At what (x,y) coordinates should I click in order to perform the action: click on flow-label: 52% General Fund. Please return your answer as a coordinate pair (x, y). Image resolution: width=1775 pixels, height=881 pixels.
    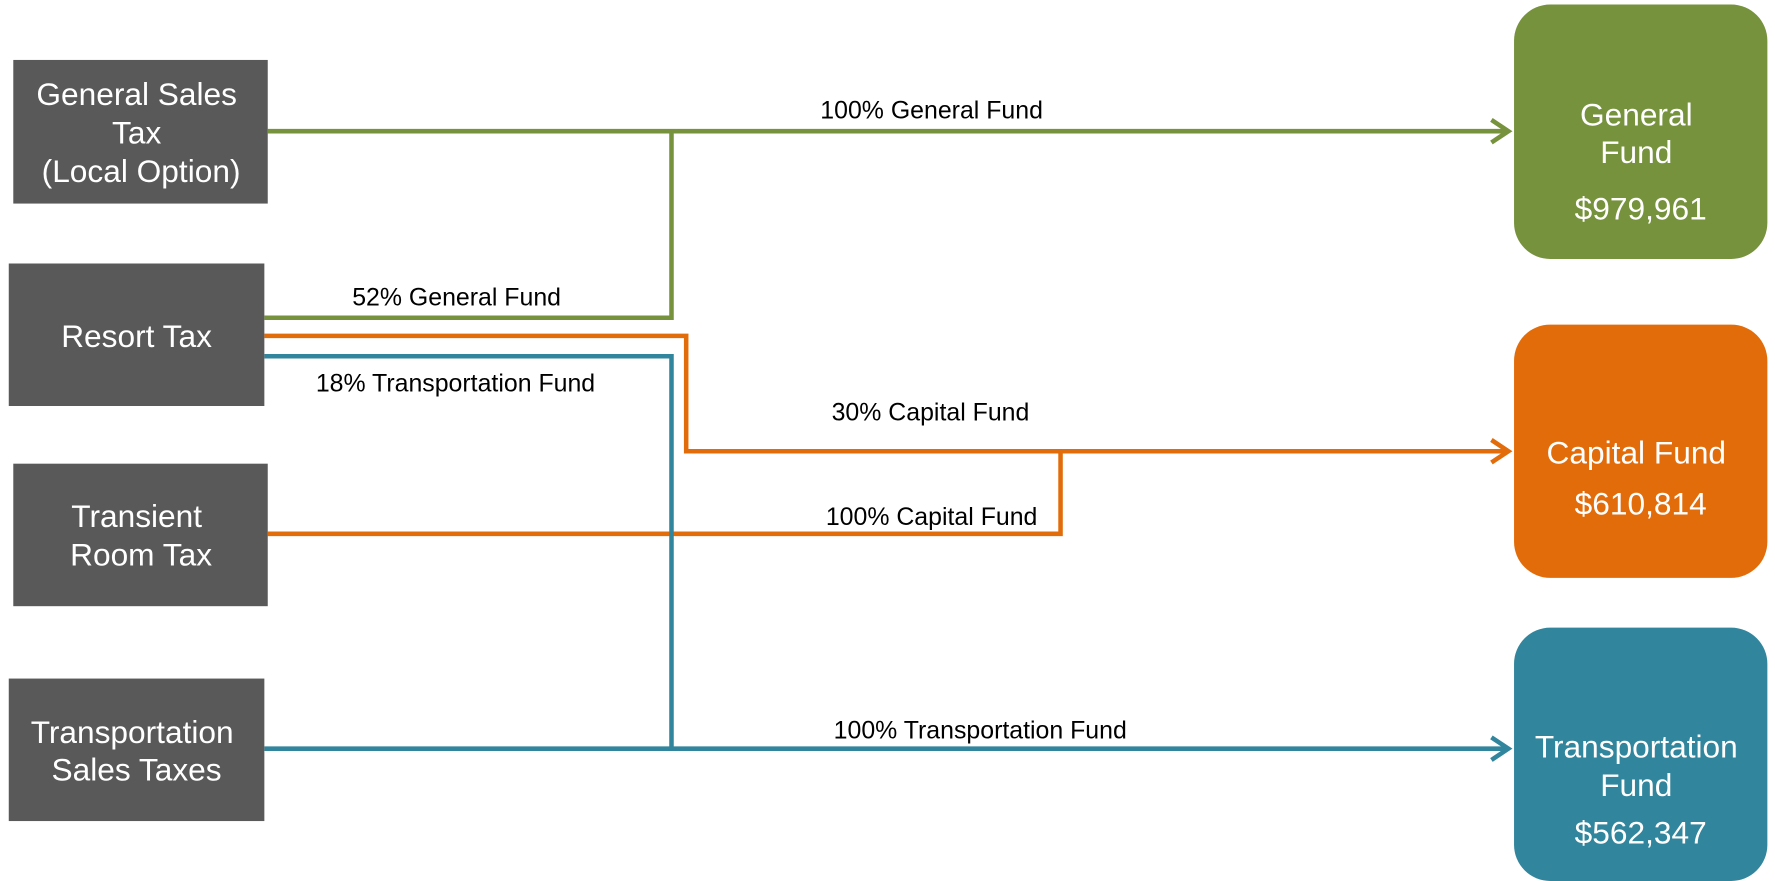
    Looking at the image, I should click on (456, 297).